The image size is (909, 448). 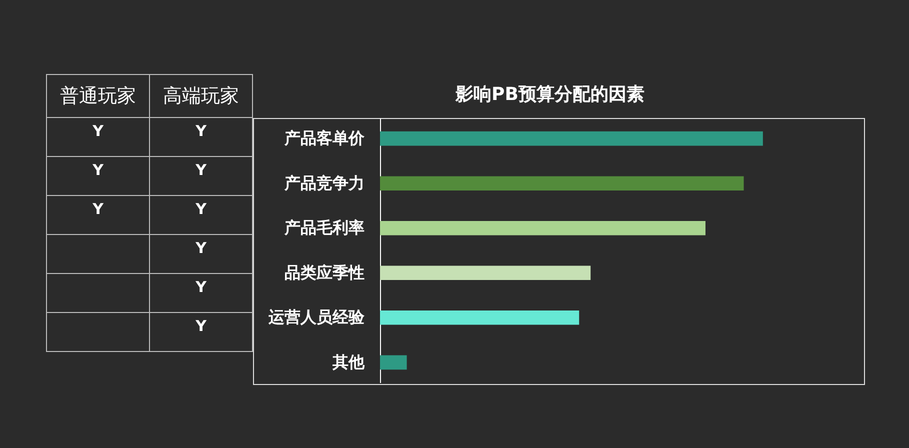 What do you see at coordinates (549, 94) in the screenshot?
I see `chart-title: 影响PB预算分配的因素` at bounding box center [549, 94].